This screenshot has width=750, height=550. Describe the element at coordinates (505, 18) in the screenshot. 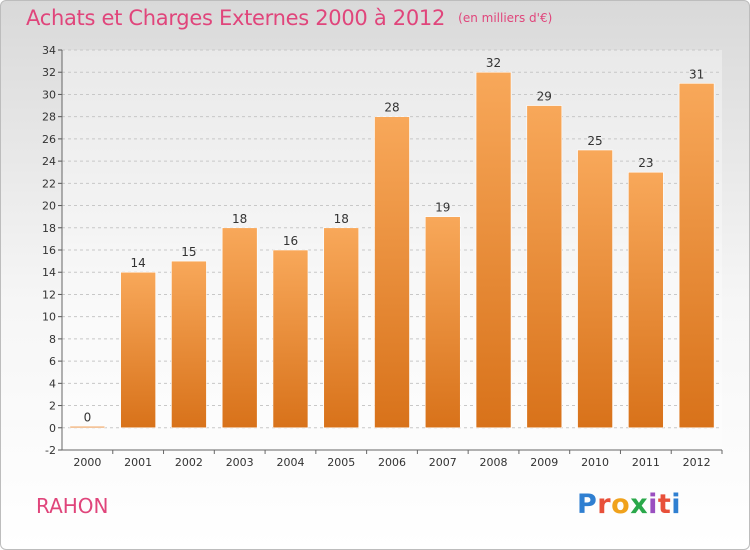

I see `title-unit: (en milliers d'€)` at that location.